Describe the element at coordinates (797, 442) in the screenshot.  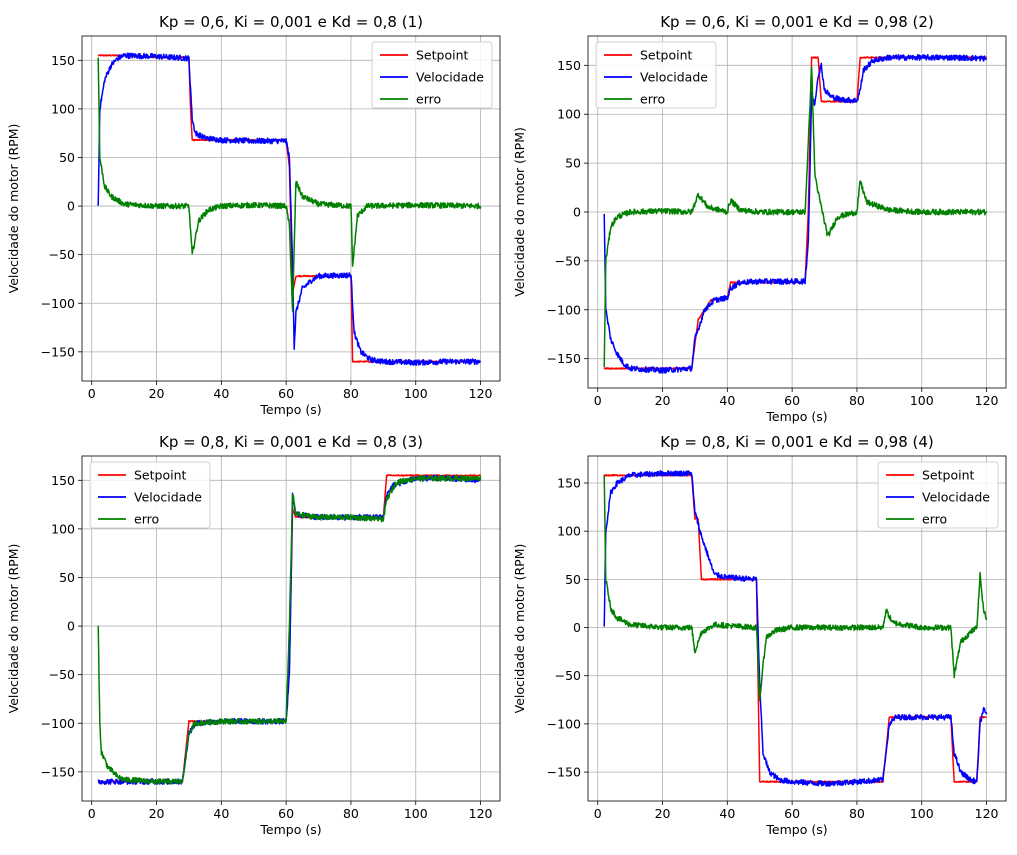
I see `chart-title: Kp = 0,8, Ki = 0,001 e Kd = 0,98 (4)` at that location.